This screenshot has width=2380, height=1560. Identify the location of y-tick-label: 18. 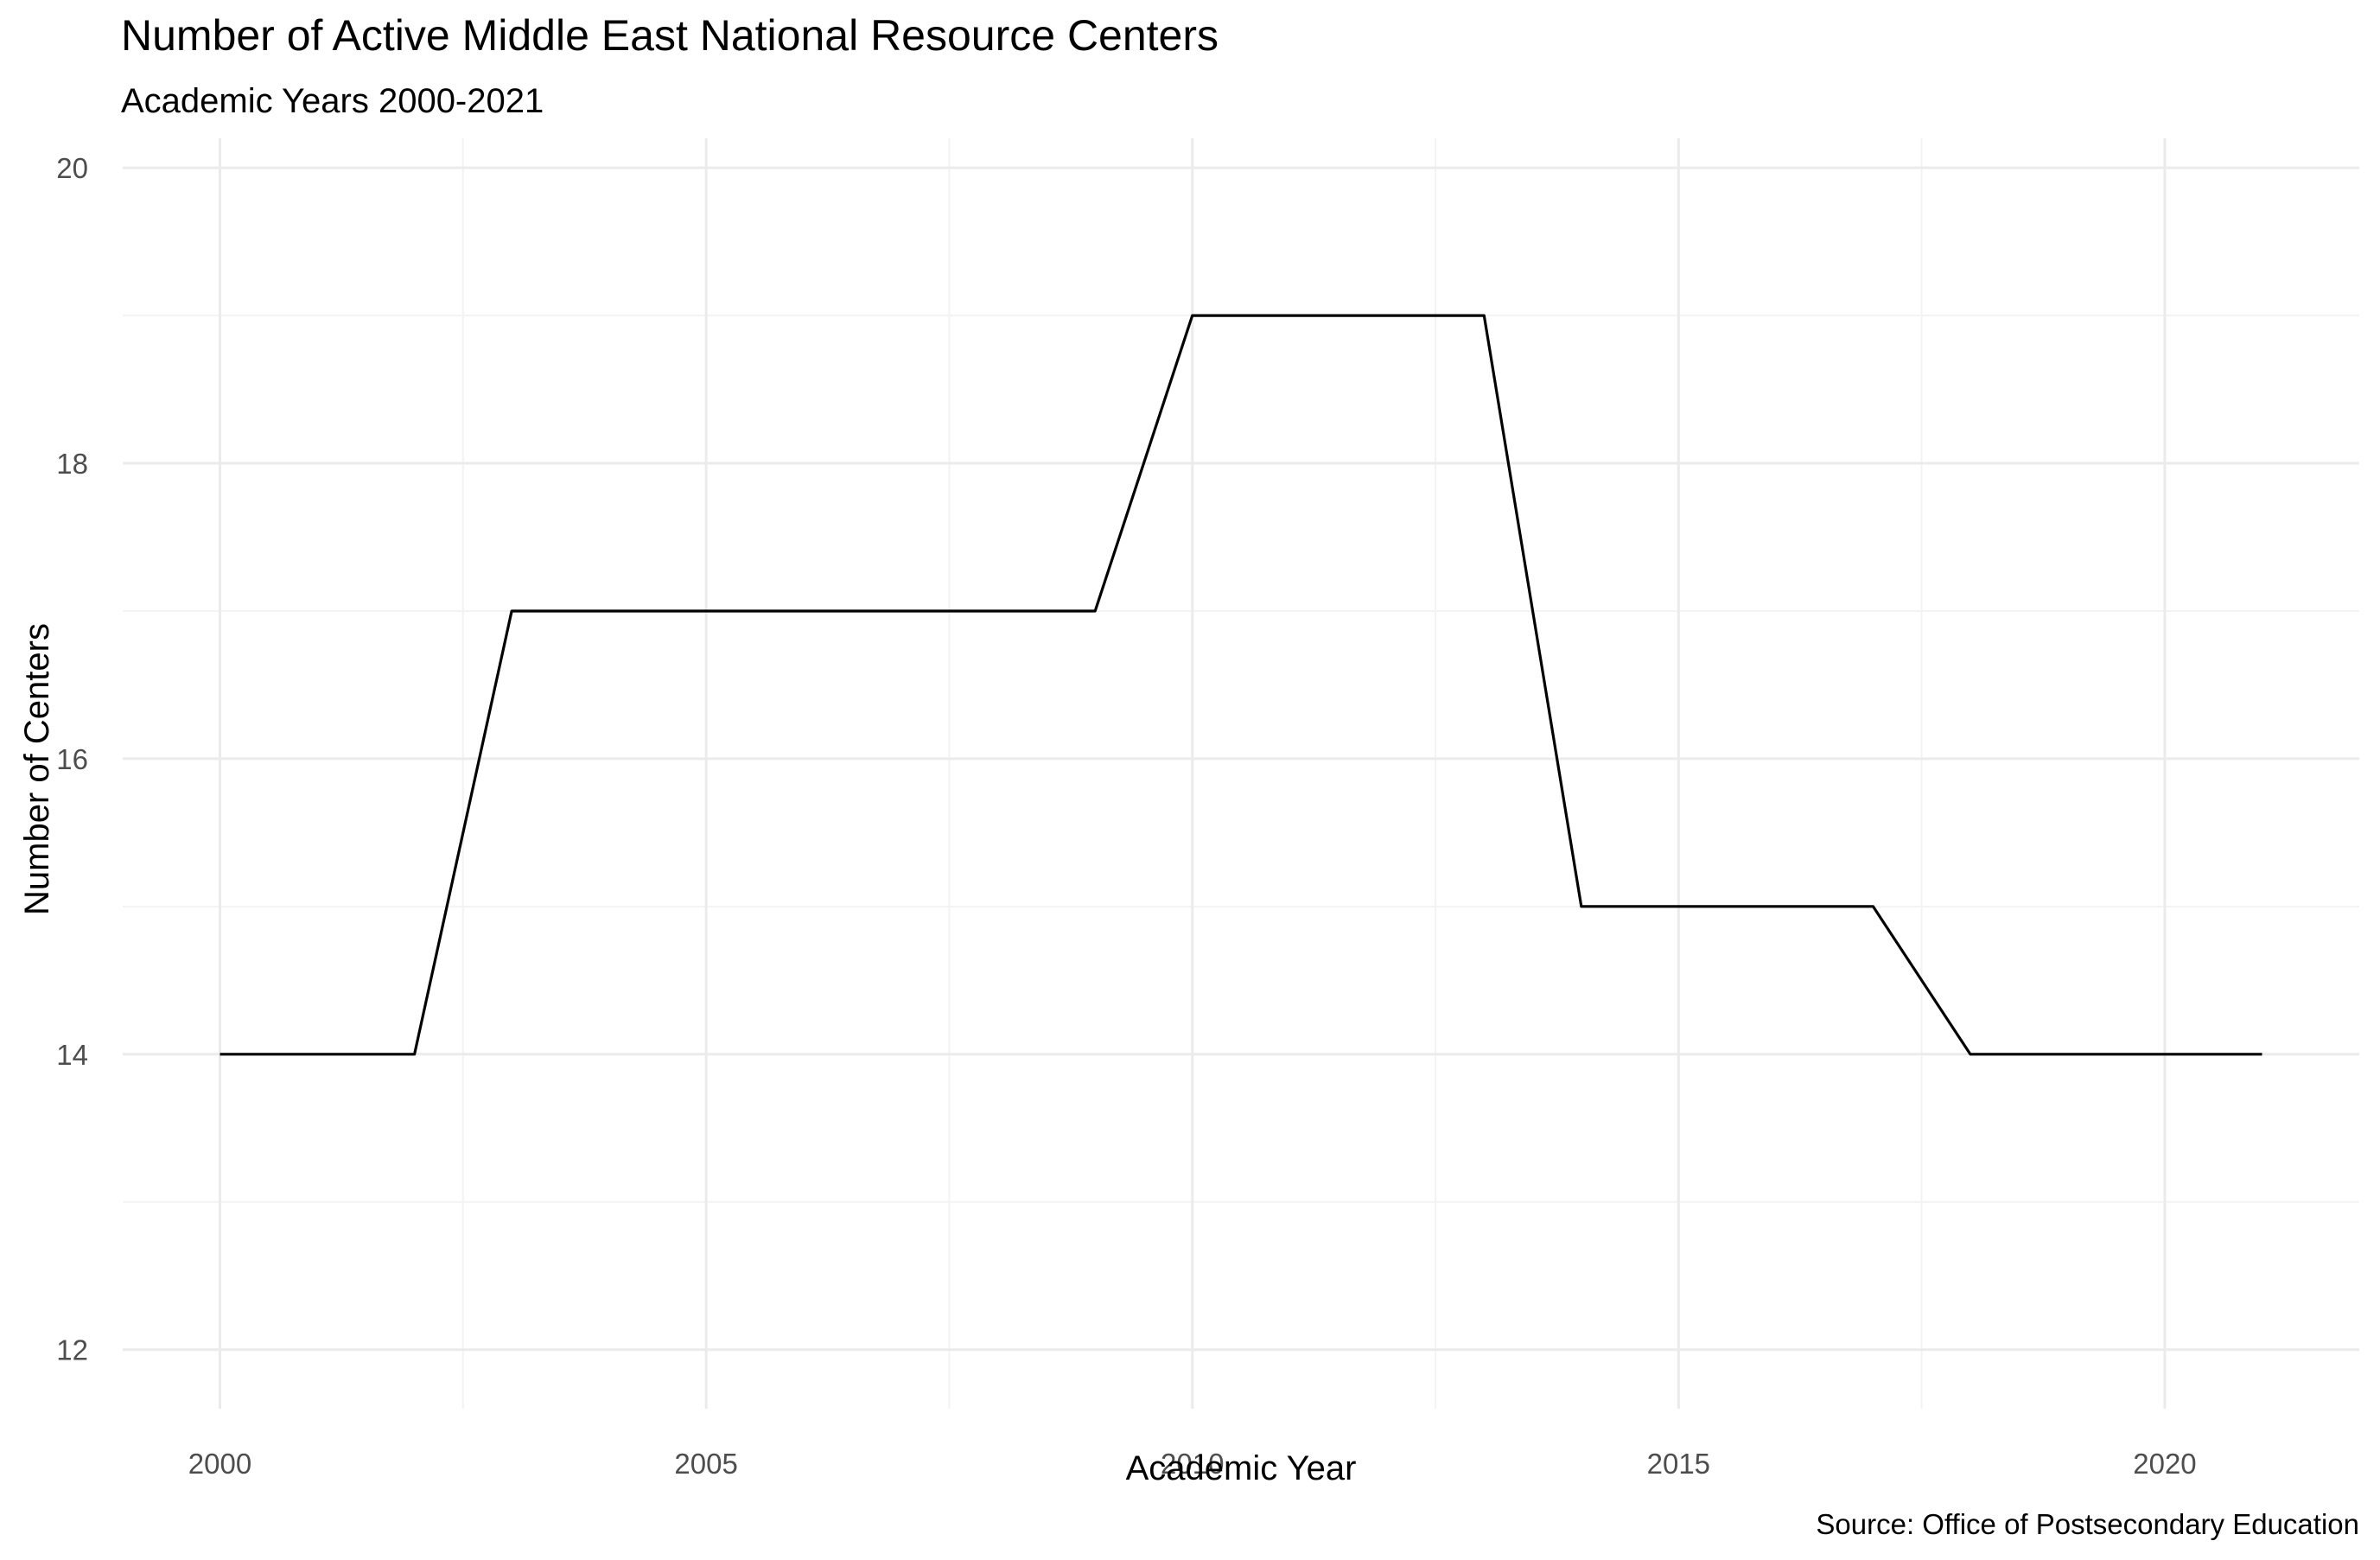
(72, 464).